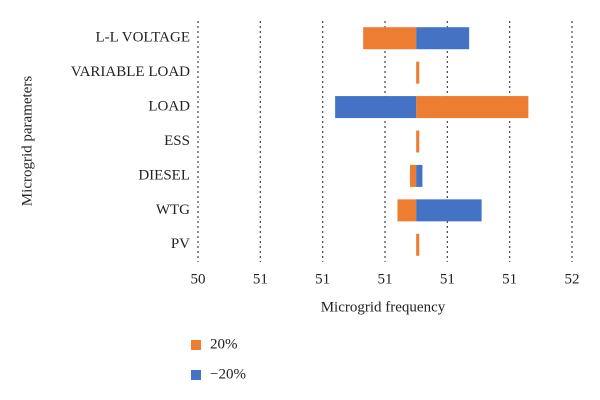 This screenshot has height=400, width=600. Describe the element at coordinates (180, 244) in the screenshot. I see `y-tick-label: PV` at that location.